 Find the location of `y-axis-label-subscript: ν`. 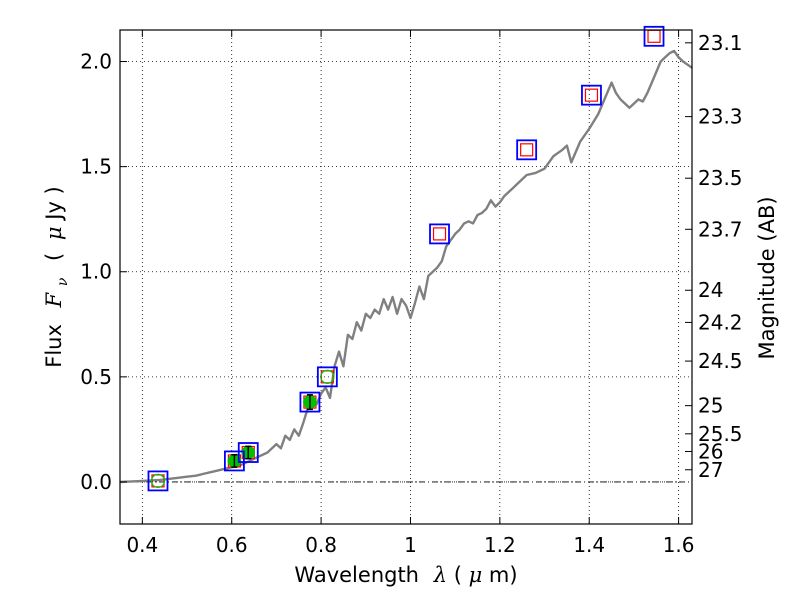

y-axis-label-subscript: ν is located at coordinates (63, 281).